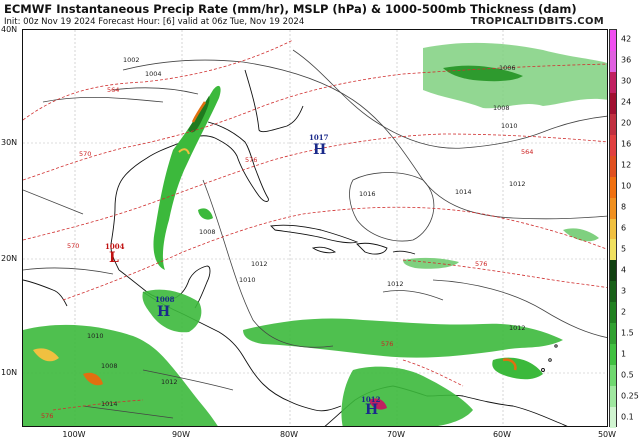  I want to click on colorbar-label: 20, so click(626, 123).